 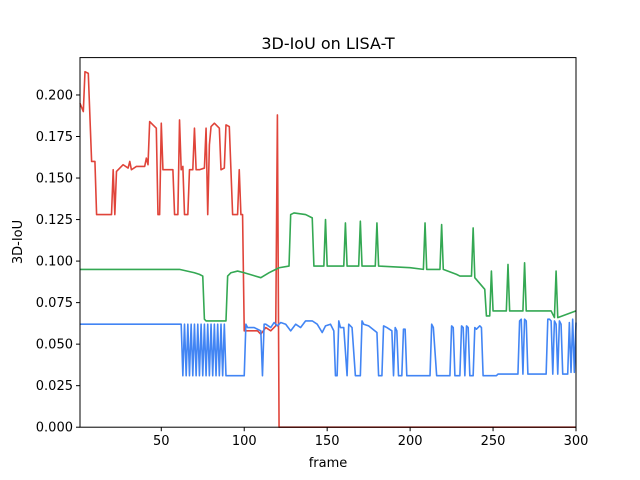 I want to click on x-tick-label-2: 150, so click(x=327, y=441).